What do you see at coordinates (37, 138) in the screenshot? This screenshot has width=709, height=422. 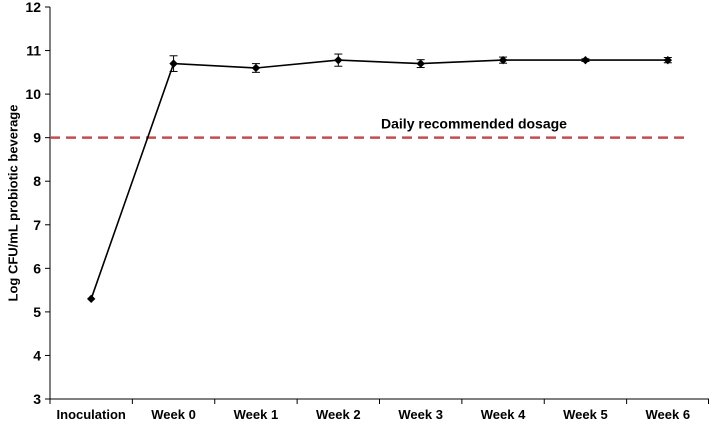 I see `y-tick-label: 9` at bounding box center [37, 138].